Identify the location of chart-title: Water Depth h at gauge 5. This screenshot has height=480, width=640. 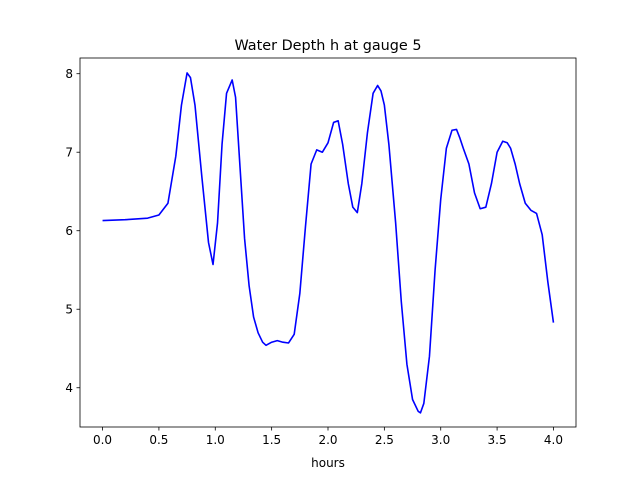
(327, 46).